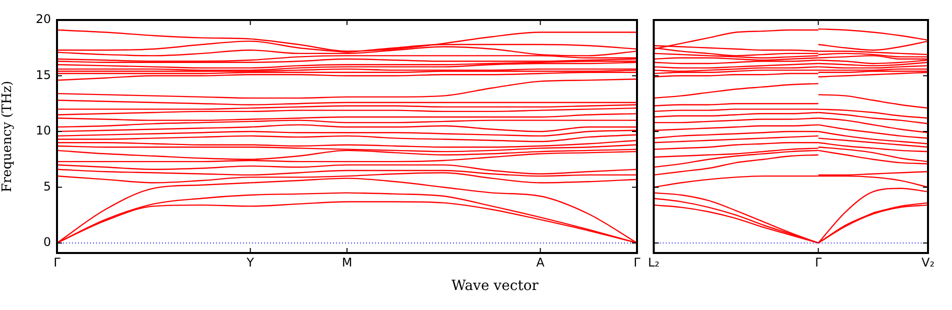 This screenshot has height=310, width=952. What do you see at coordinates (654, 262) in the screenshot?
I see `x-tick-label: L₂` at bounding box center [654, 262].